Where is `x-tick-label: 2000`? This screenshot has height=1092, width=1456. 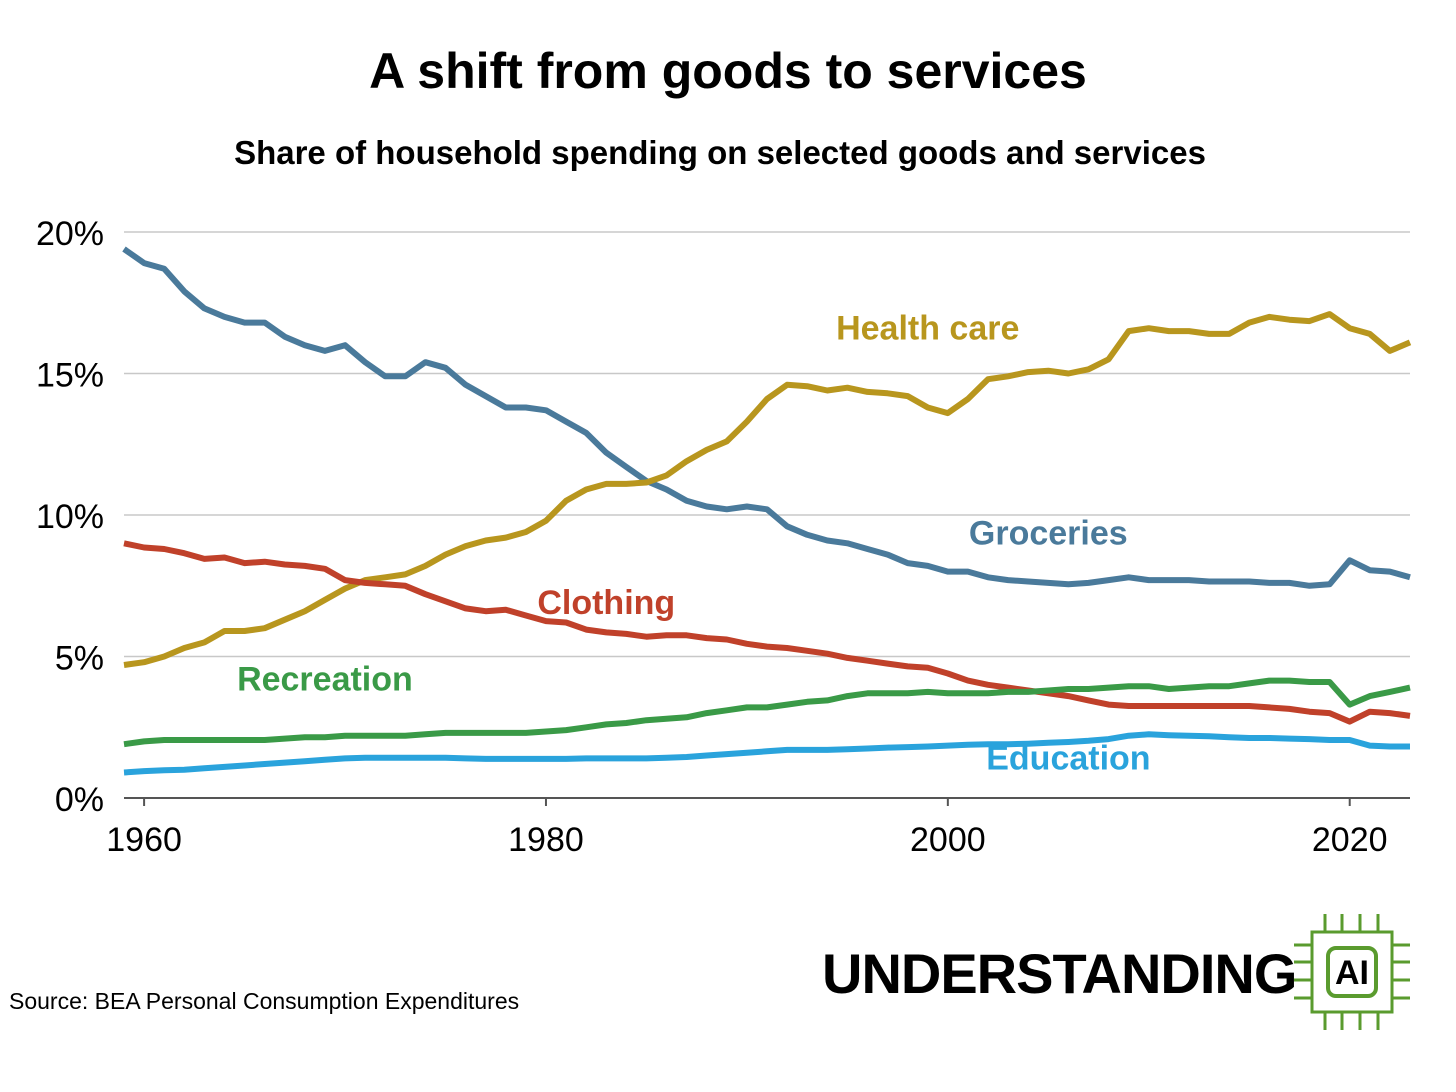 x-tick-label: 2000 is located at coordinates (948, 840).